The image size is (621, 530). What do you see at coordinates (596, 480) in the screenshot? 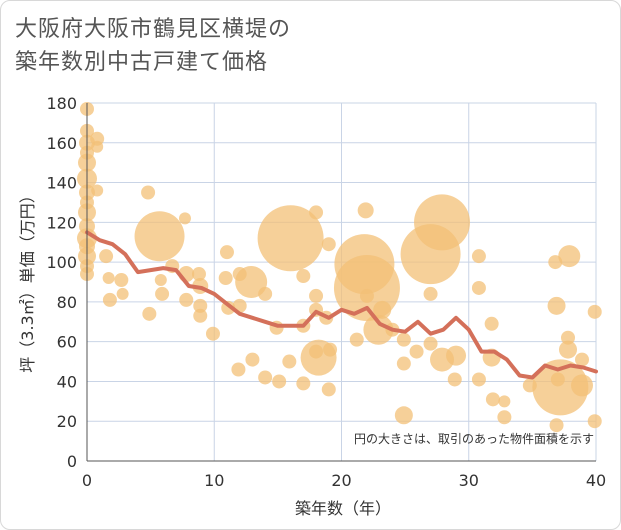
I see `x-tick-label: 40` at bounding box center [596, 480].